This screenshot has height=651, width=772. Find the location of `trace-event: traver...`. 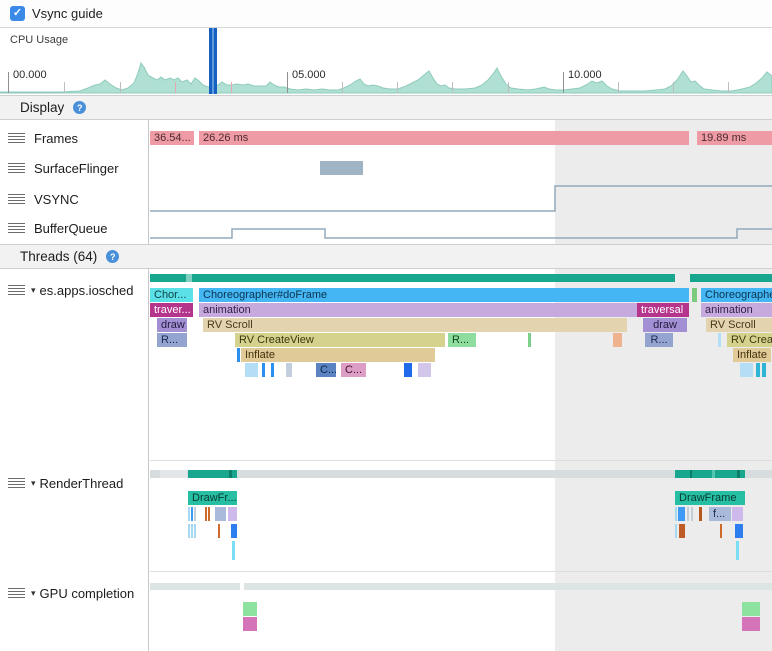

trace-event: traver... is located at coordinates (171, 310).